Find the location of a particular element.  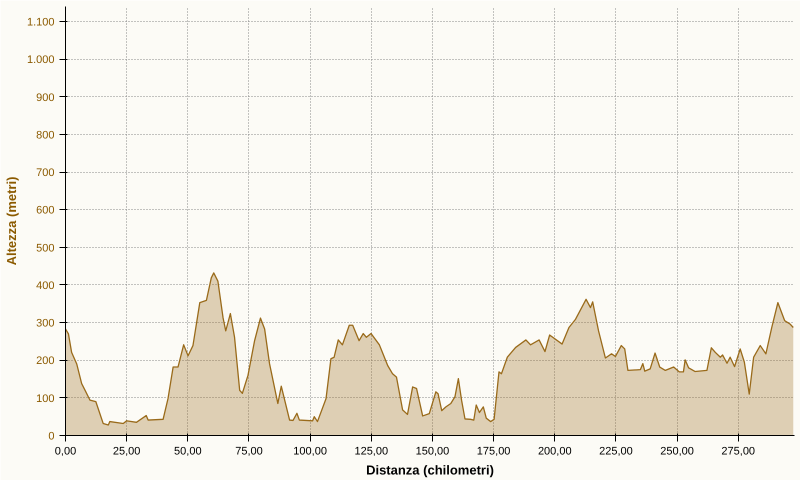

y-tick-label: 800 is located at coordinates (45, 135).